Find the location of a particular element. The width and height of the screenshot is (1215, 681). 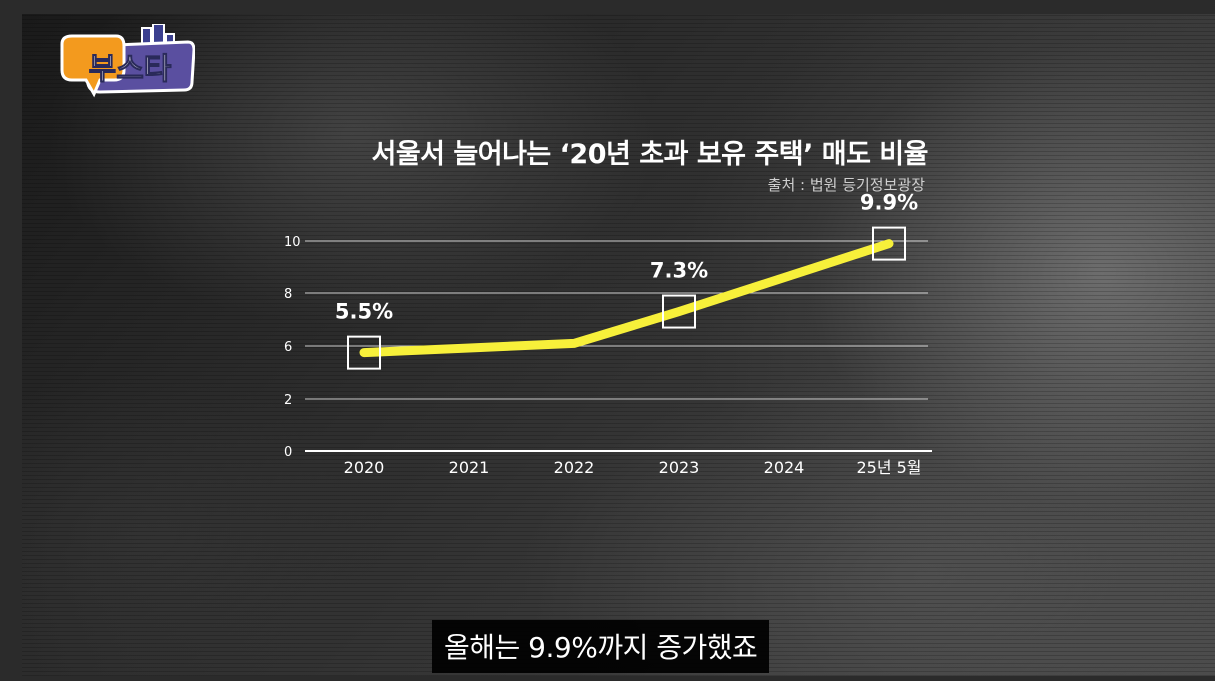

x-tick-label: 2024 is located at coordinates (784, 467).